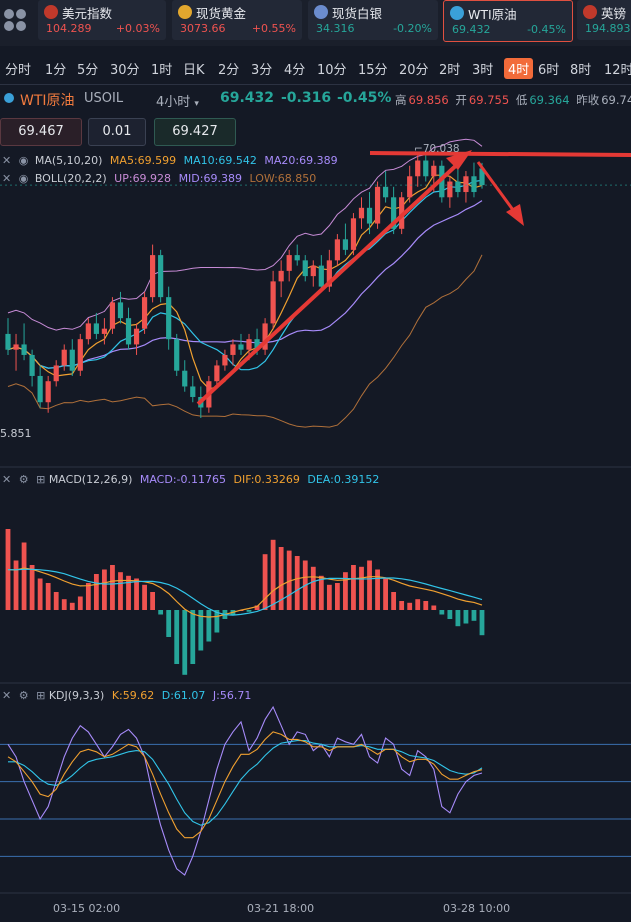 The width and height of the screenshot is (631, 922). What do you see at coordinates (194, 70) in the screenshot?
I see `tab-timeframe: 日K` at bounding box center [194, 70].